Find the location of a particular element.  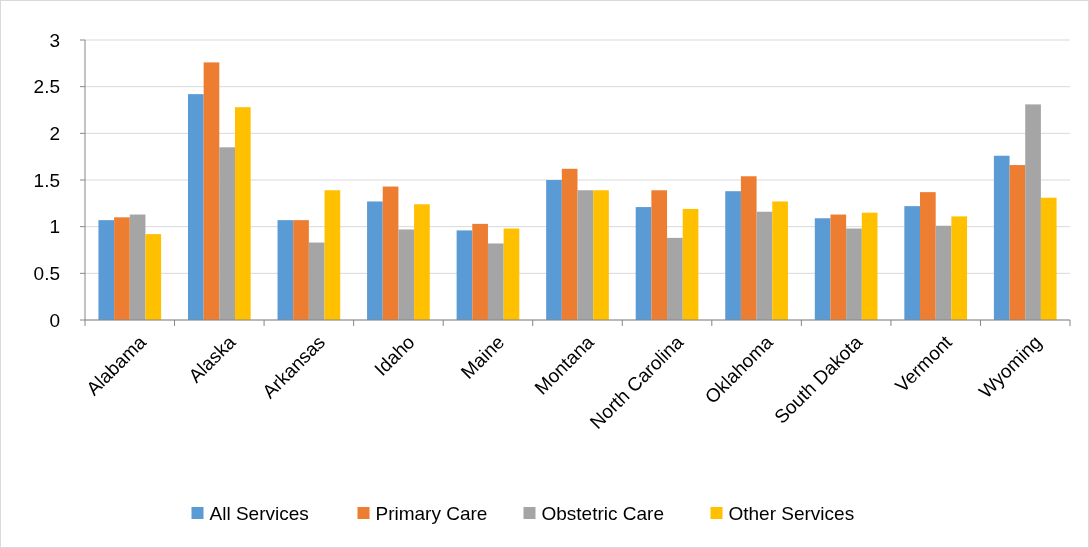

y-tick-label: 0 is located at coordinates (54, 320).